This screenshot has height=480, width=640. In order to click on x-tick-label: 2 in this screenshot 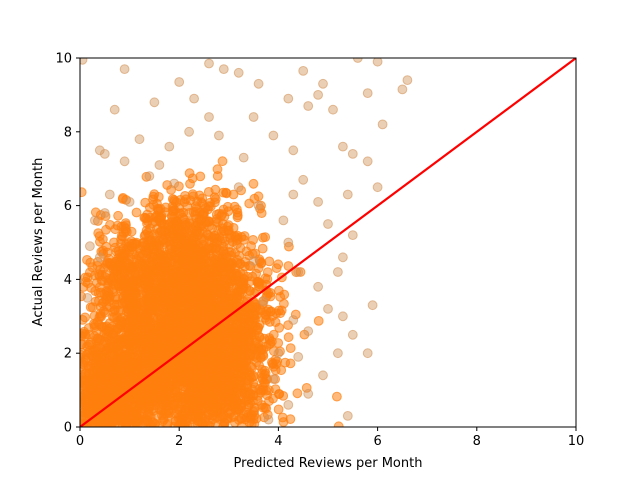, I will do `click(179, 441)`.